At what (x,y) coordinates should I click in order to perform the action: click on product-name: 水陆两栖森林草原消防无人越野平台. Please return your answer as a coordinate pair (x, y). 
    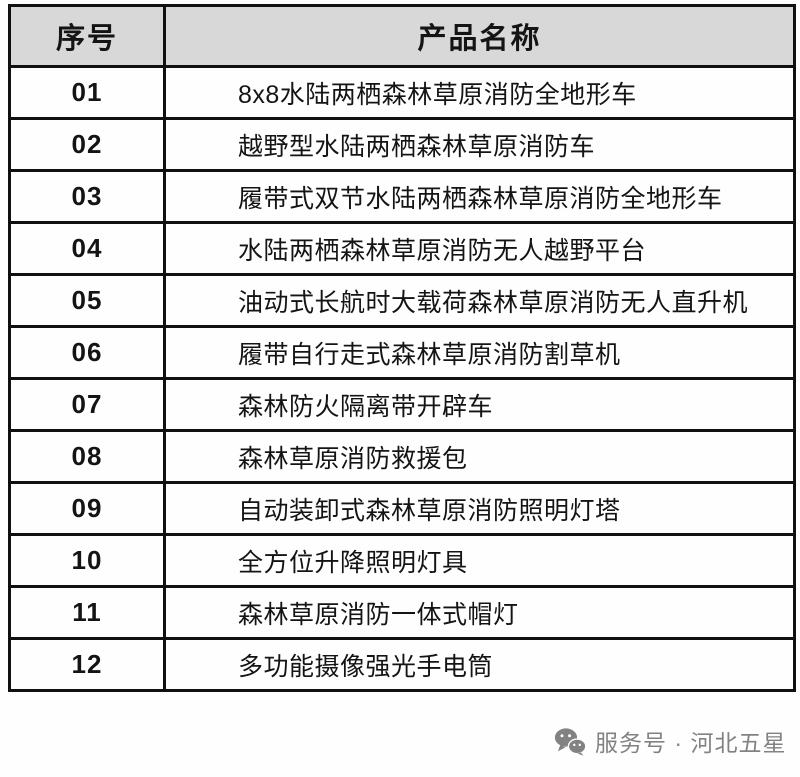
    Looking at the image, I should click on (479, 248).